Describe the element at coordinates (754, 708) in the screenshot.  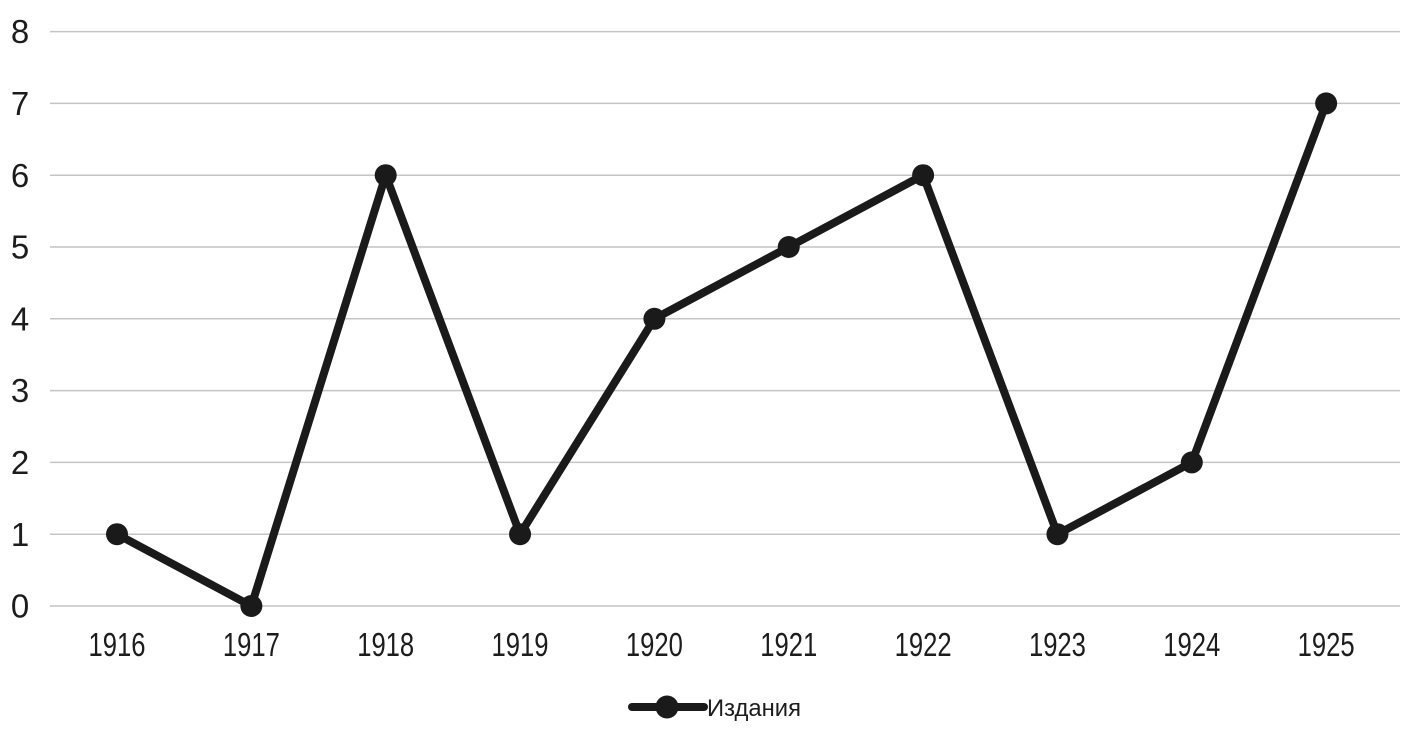
I see `legend-label: Издания` at that location.